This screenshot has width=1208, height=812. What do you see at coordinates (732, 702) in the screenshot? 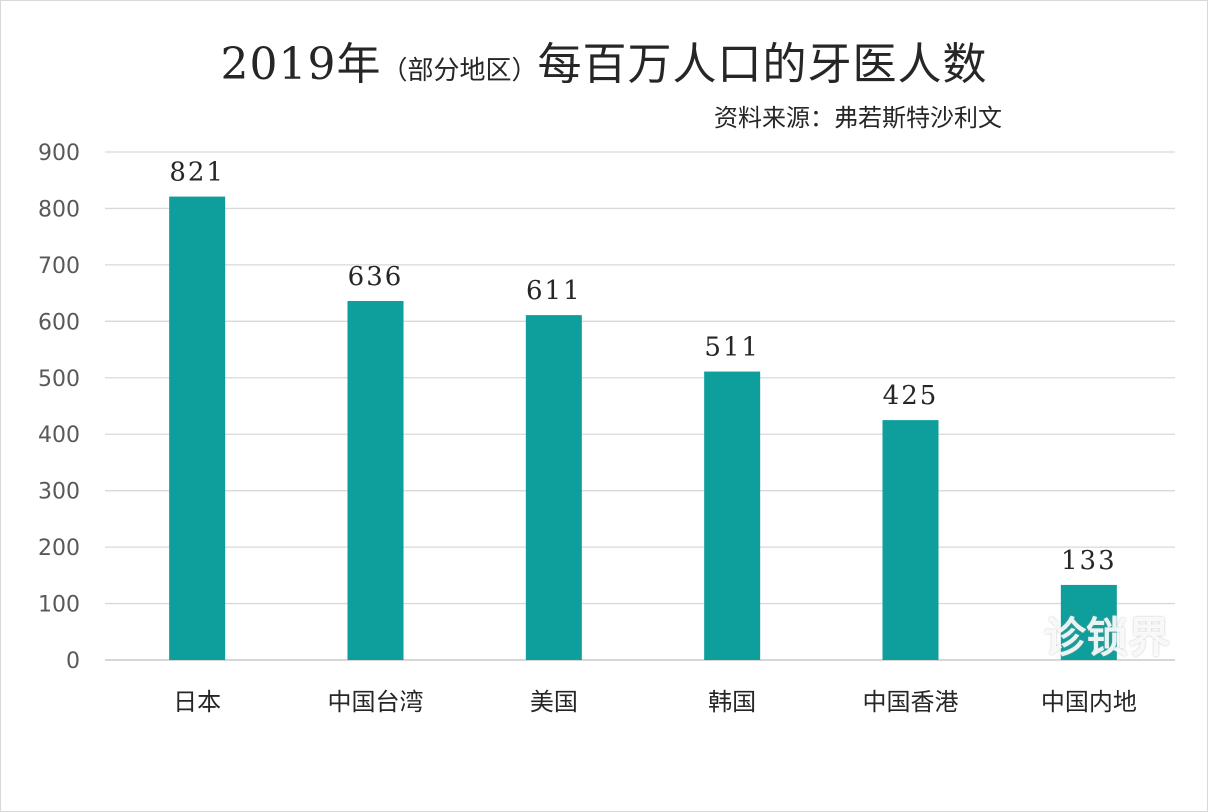
I see `category-label: 韩国` at bounding box center [732, 702].